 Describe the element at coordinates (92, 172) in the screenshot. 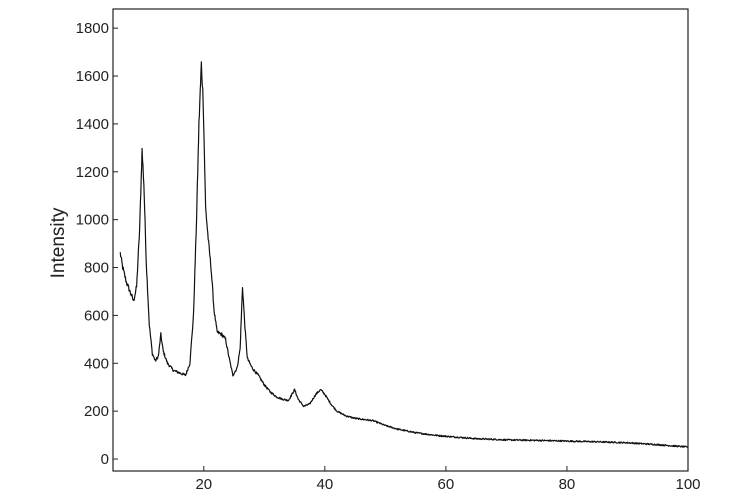

I see `y-tick-label: 1200` at that location.